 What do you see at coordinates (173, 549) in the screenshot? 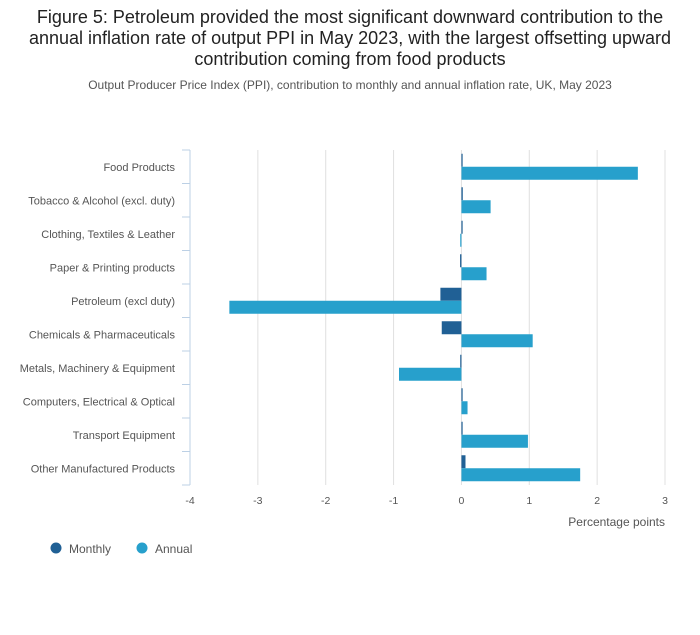
I see `legend-annual-label: Annual` at bounding box center [173, 549].